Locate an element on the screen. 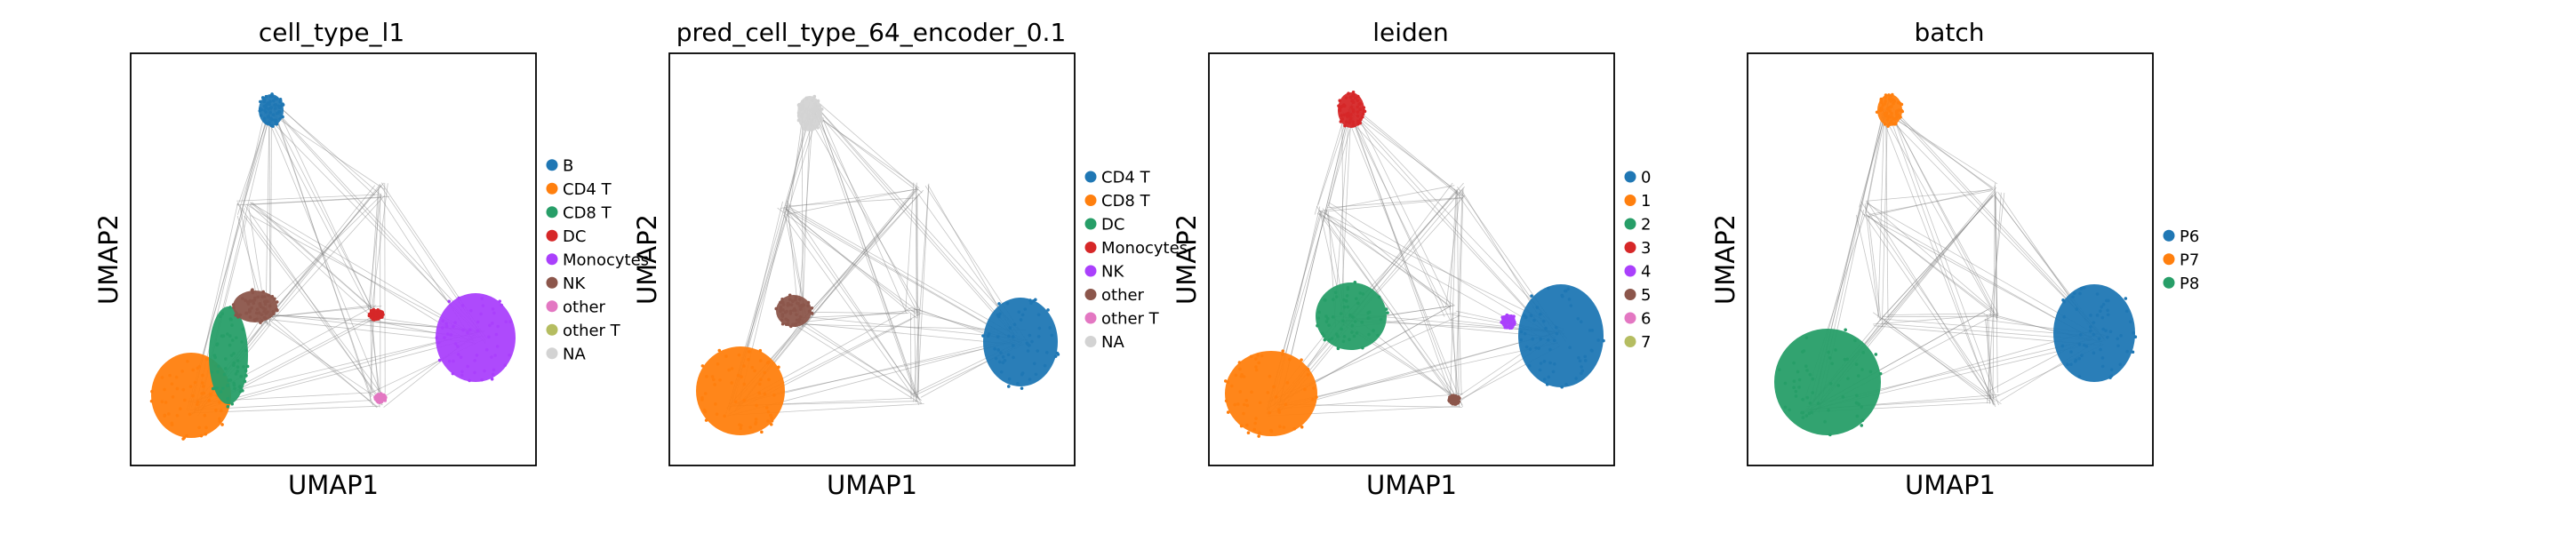 Image resolution: width=2576 pixels, height=533 pixels. plot-frame is located at coordinates (1950, 259).